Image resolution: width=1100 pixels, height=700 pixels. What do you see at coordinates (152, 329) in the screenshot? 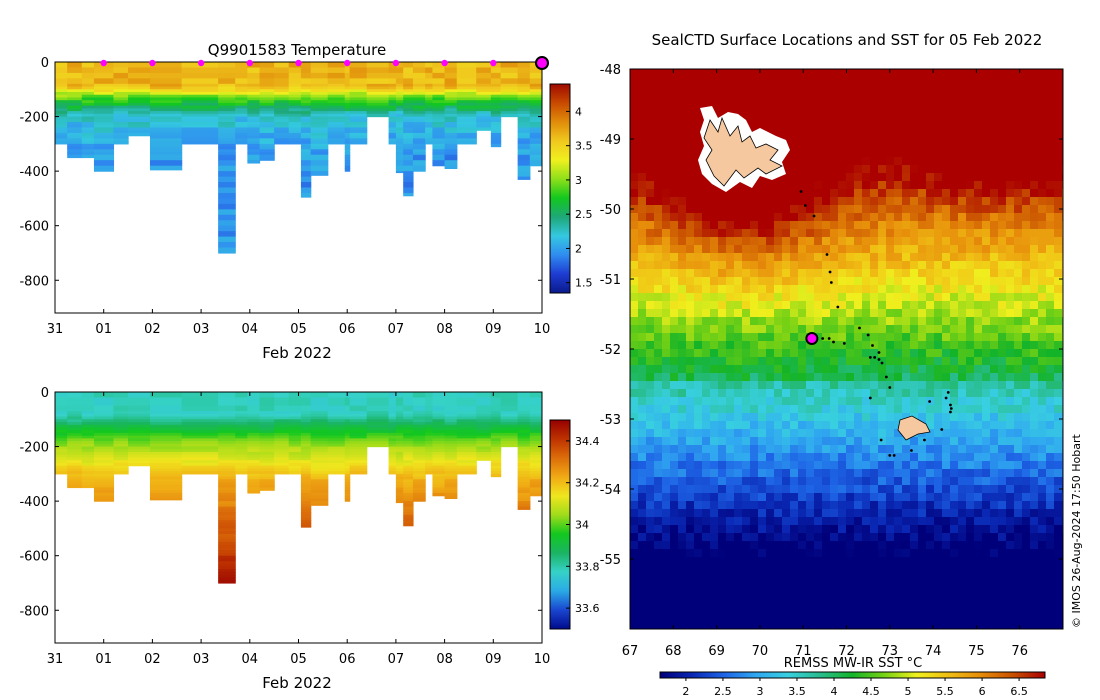
I see `x-tick-label: 02` at bounding box center [152, 329].